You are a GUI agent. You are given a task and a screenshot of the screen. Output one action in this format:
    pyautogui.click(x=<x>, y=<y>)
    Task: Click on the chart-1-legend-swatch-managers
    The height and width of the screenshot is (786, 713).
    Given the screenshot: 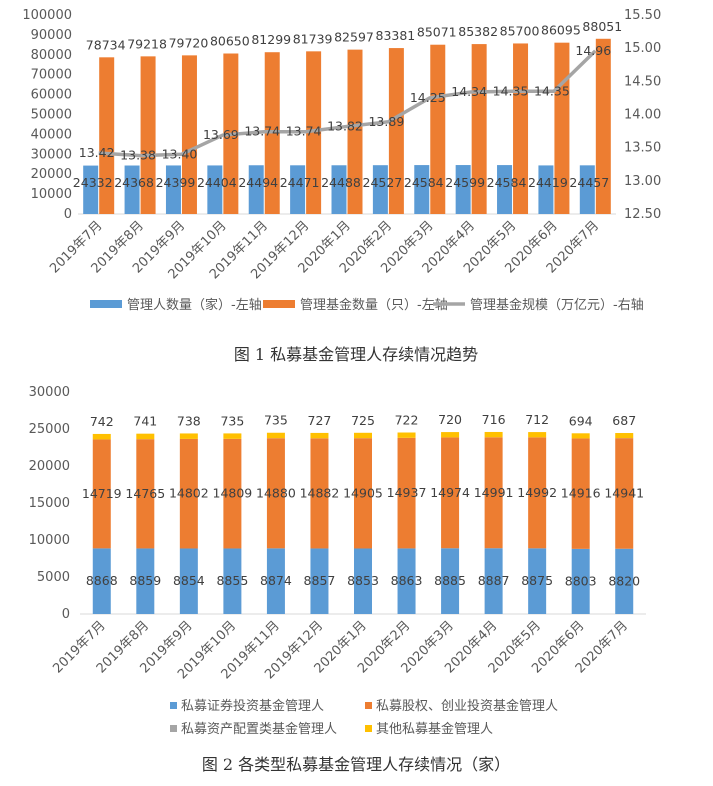 What is the action you would take?
    pyautogui.click(x=106, y=304)
    